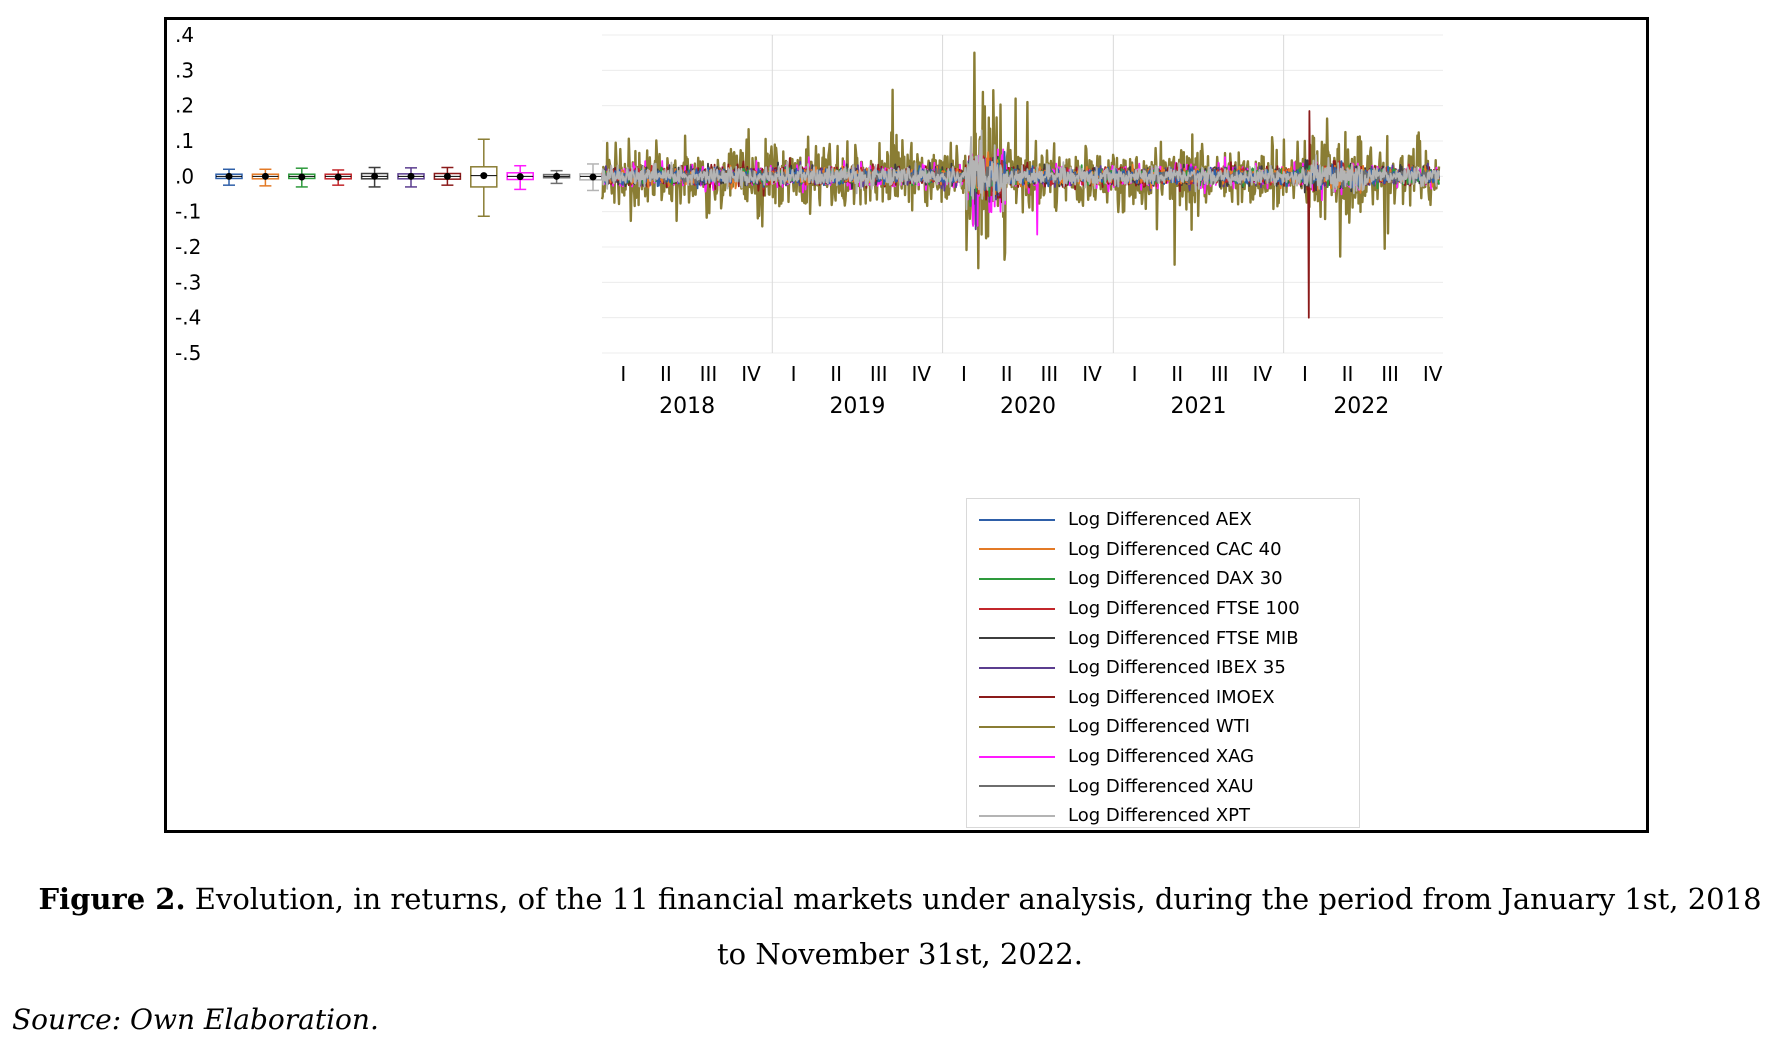 This screenshot has width=1784, height=1053. I want to click on y-tick-label: -.3, so click(188, 282).